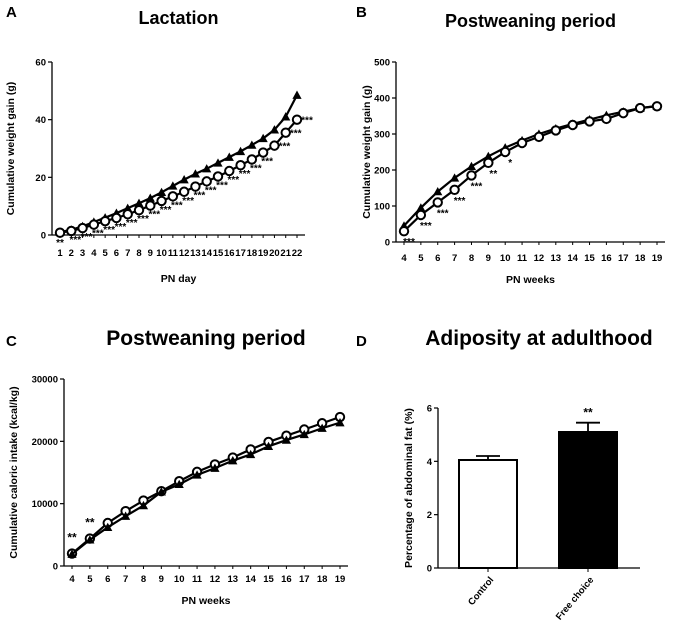 The image size is (680, 635). I want to click on y-tick-label: 6, so click(429, 409).